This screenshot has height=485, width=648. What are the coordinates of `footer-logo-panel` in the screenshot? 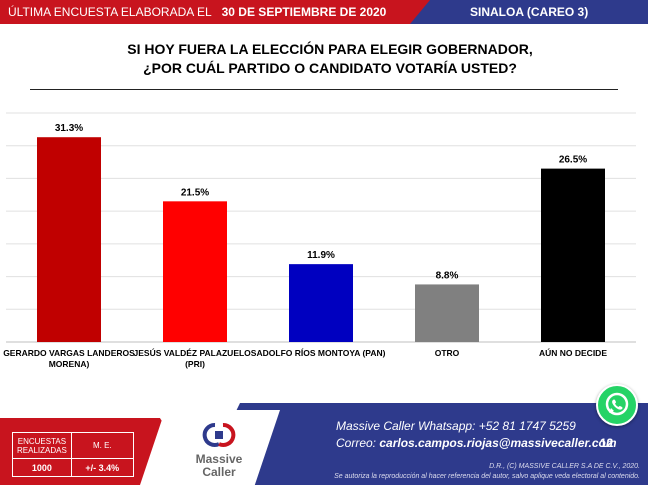 It's located at (210, 447).